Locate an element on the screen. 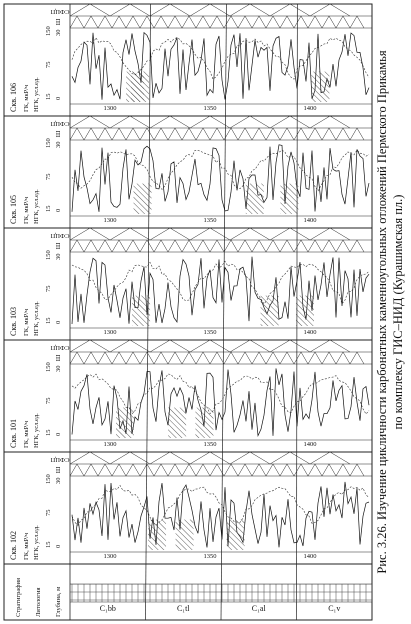 The image size is (411, 624). depth-label: 1300 is located at coordinates (110, 556).